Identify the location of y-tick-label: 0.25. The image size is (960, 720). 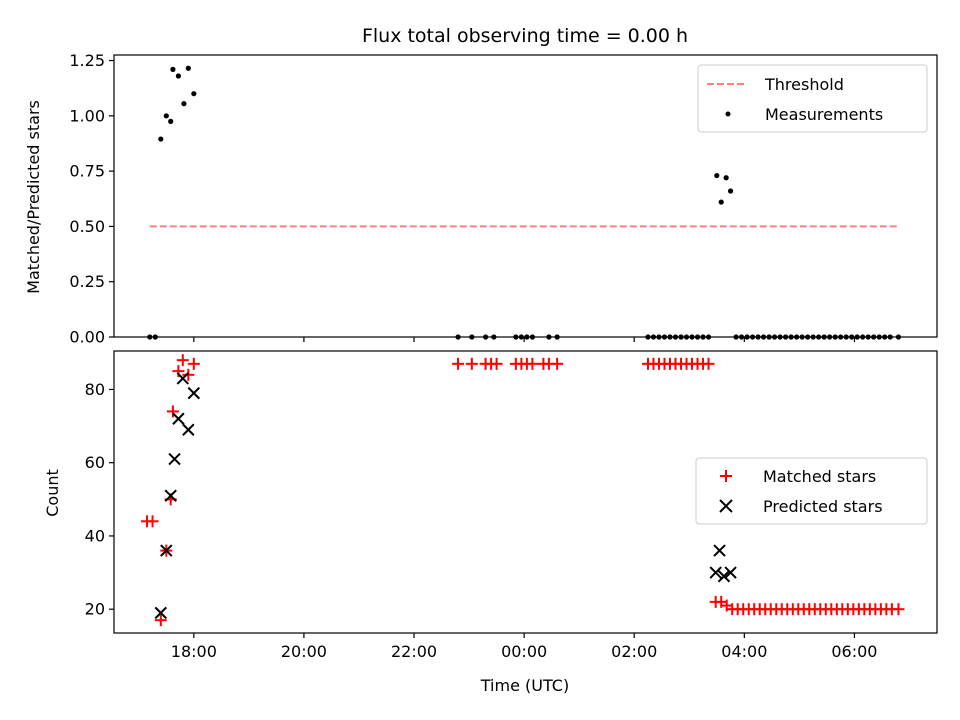
(87, 281).